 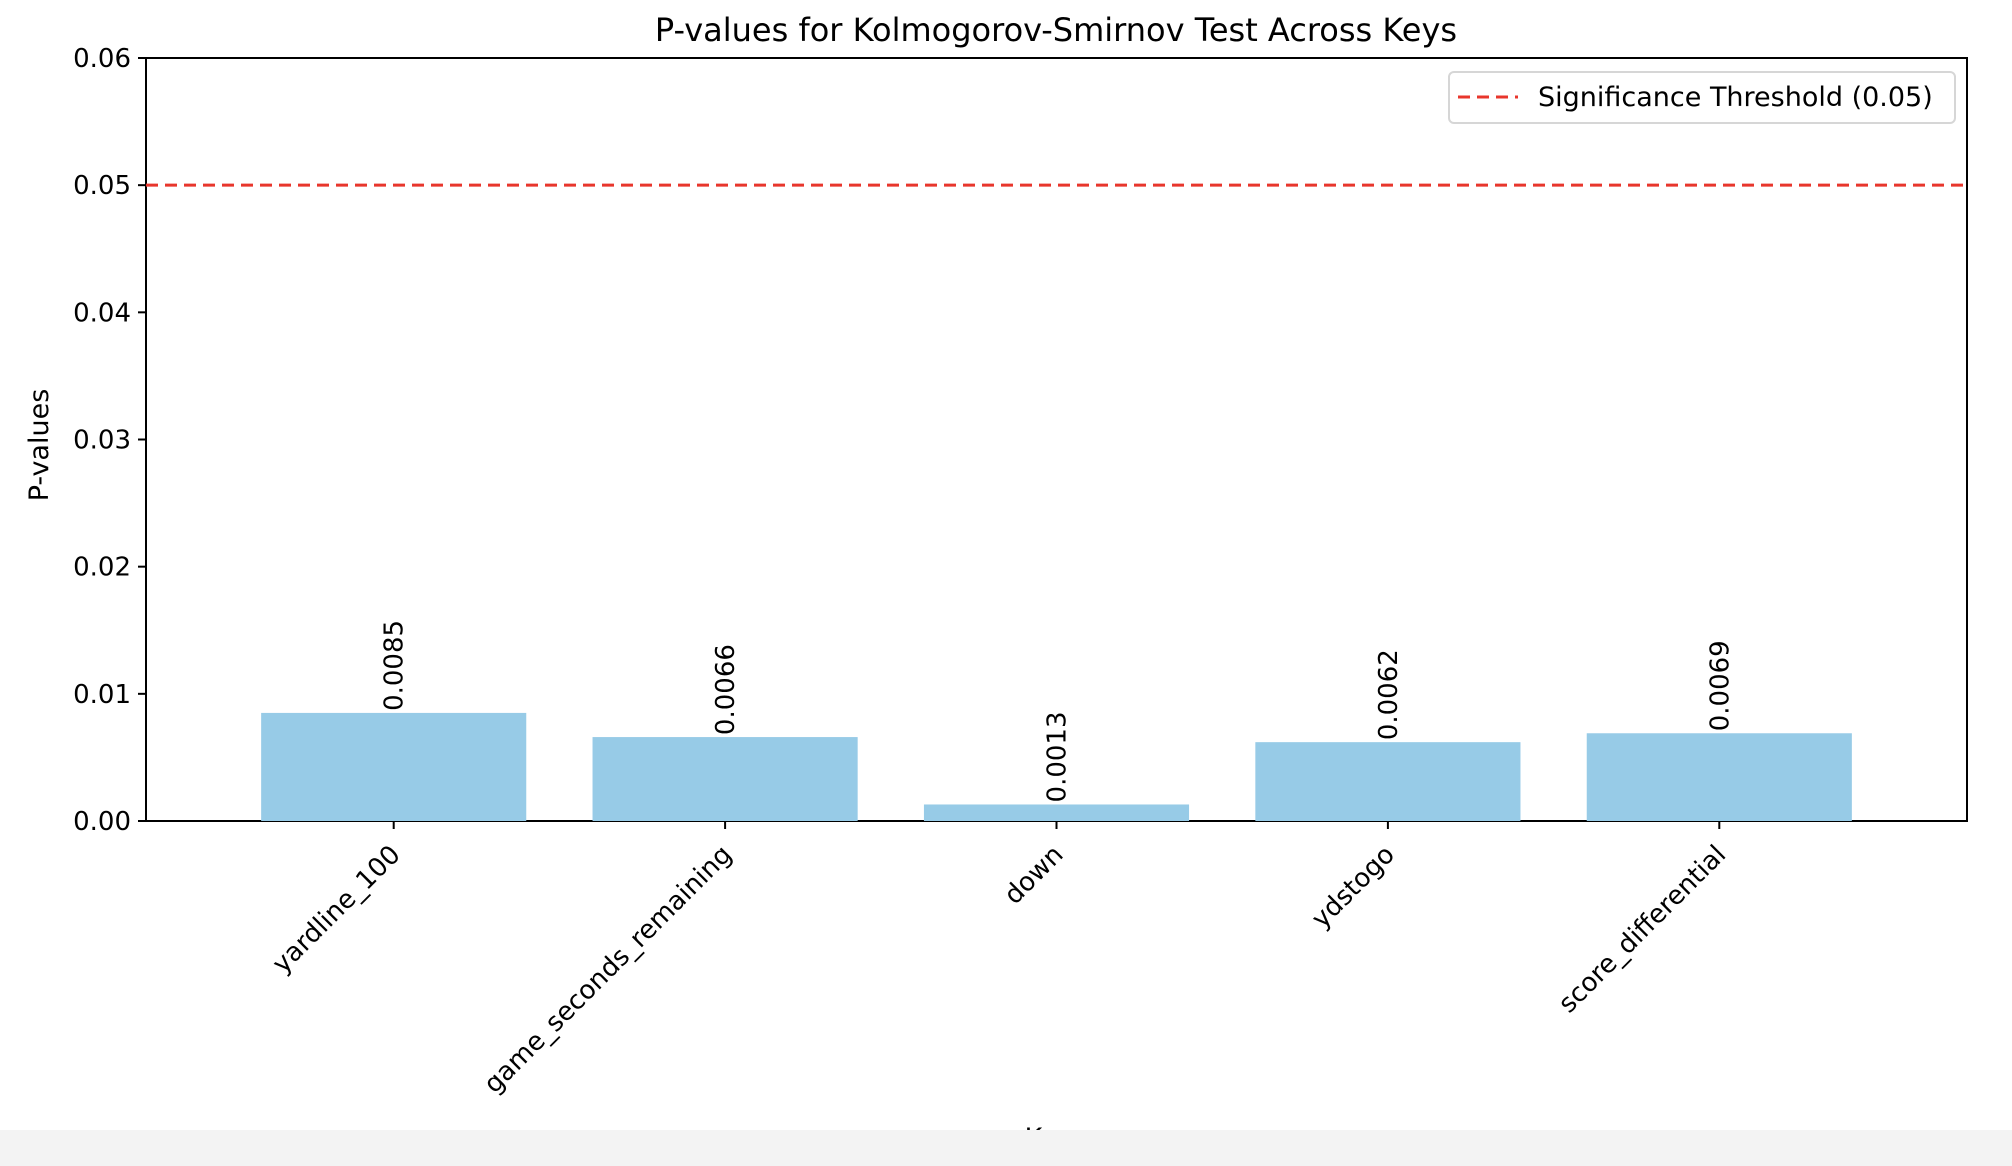 What do you see at coordinates (608, 970) in the screenshot?
I see `x-category-label: game_seconds_remaining` at bounding box center [608, 970].